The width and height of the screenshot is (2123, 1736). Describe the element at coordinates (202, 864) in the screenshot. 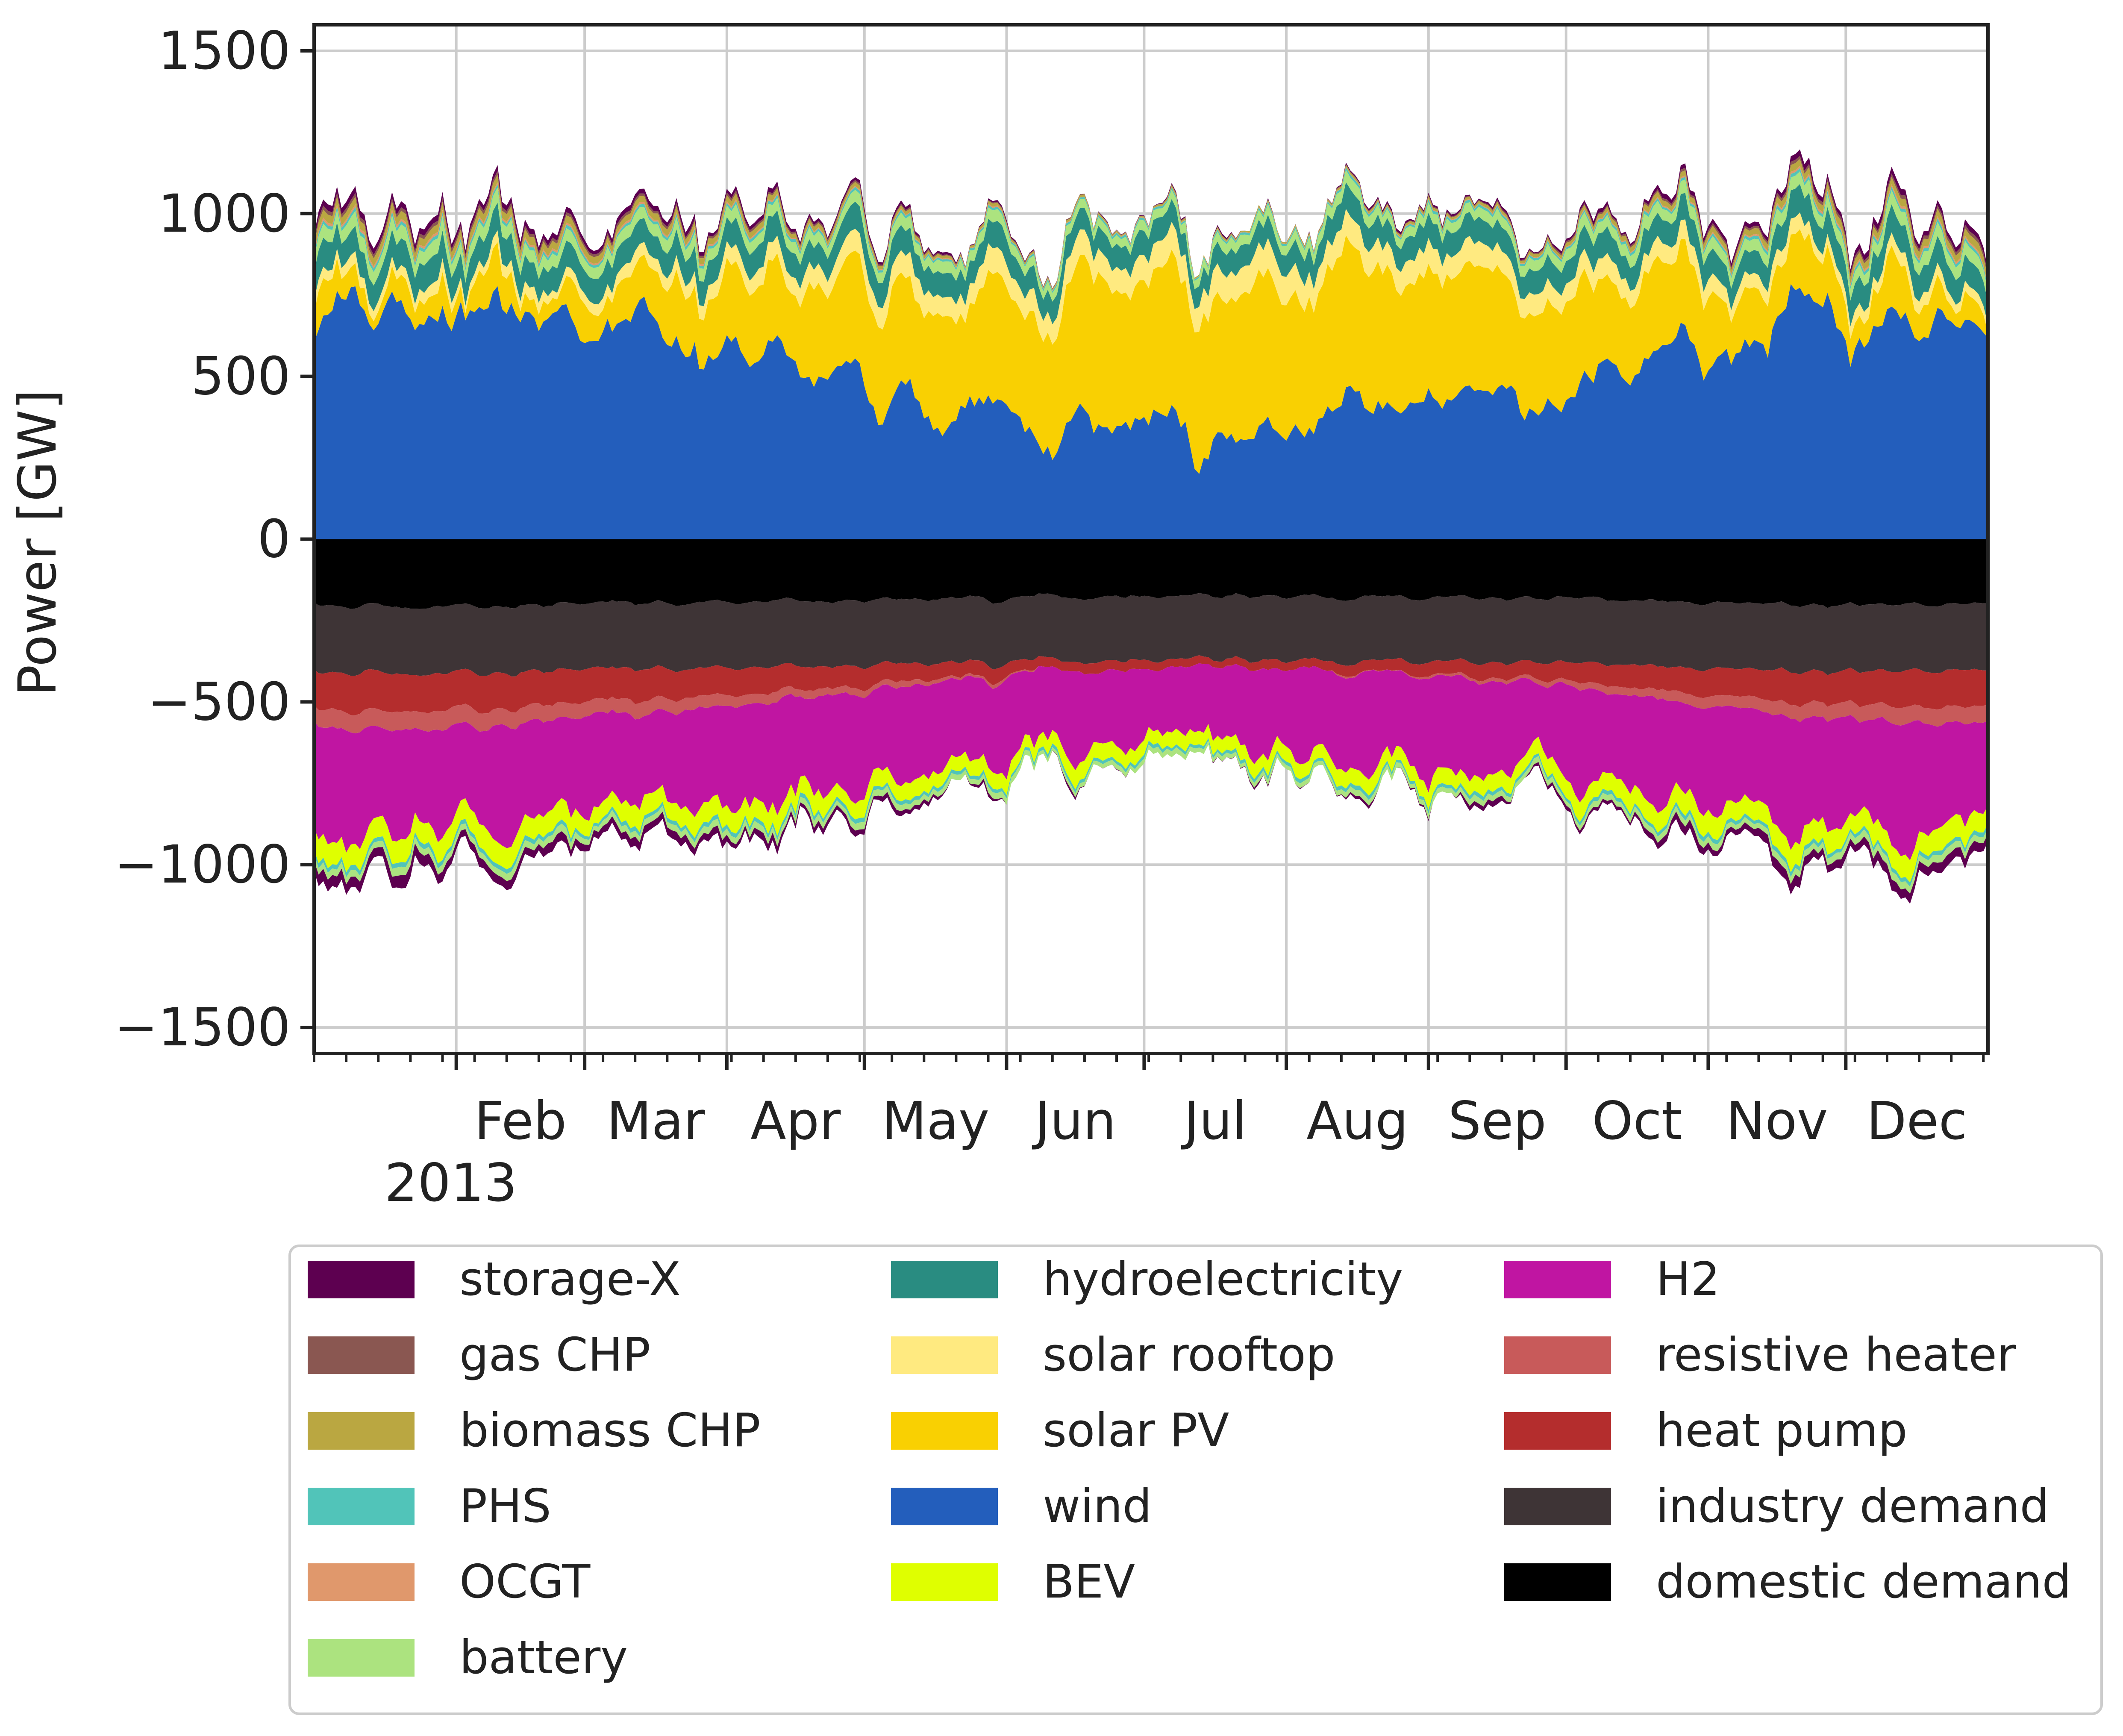

I see `y-tick-label: −1000` at that location.